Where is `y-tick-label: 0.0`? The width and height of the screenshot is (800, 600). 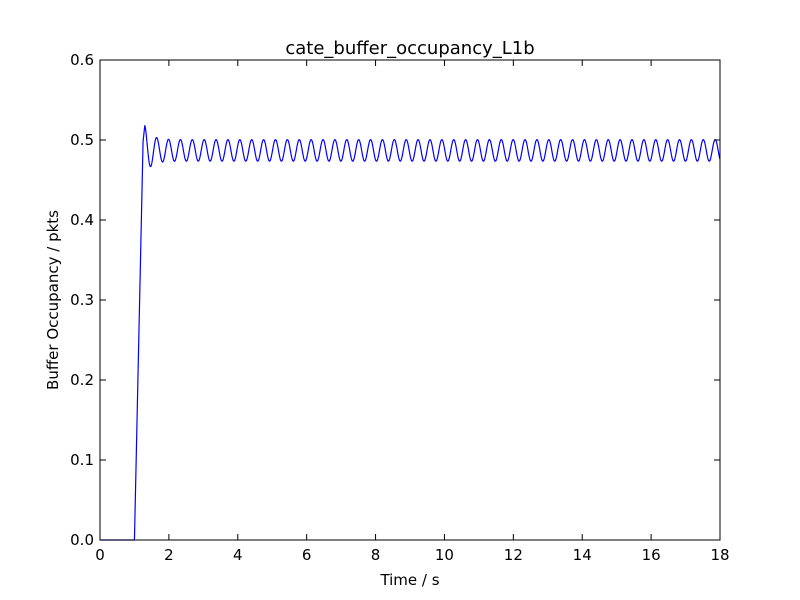
y-tick-label: 0.0 is located at coordinates (82, 540).